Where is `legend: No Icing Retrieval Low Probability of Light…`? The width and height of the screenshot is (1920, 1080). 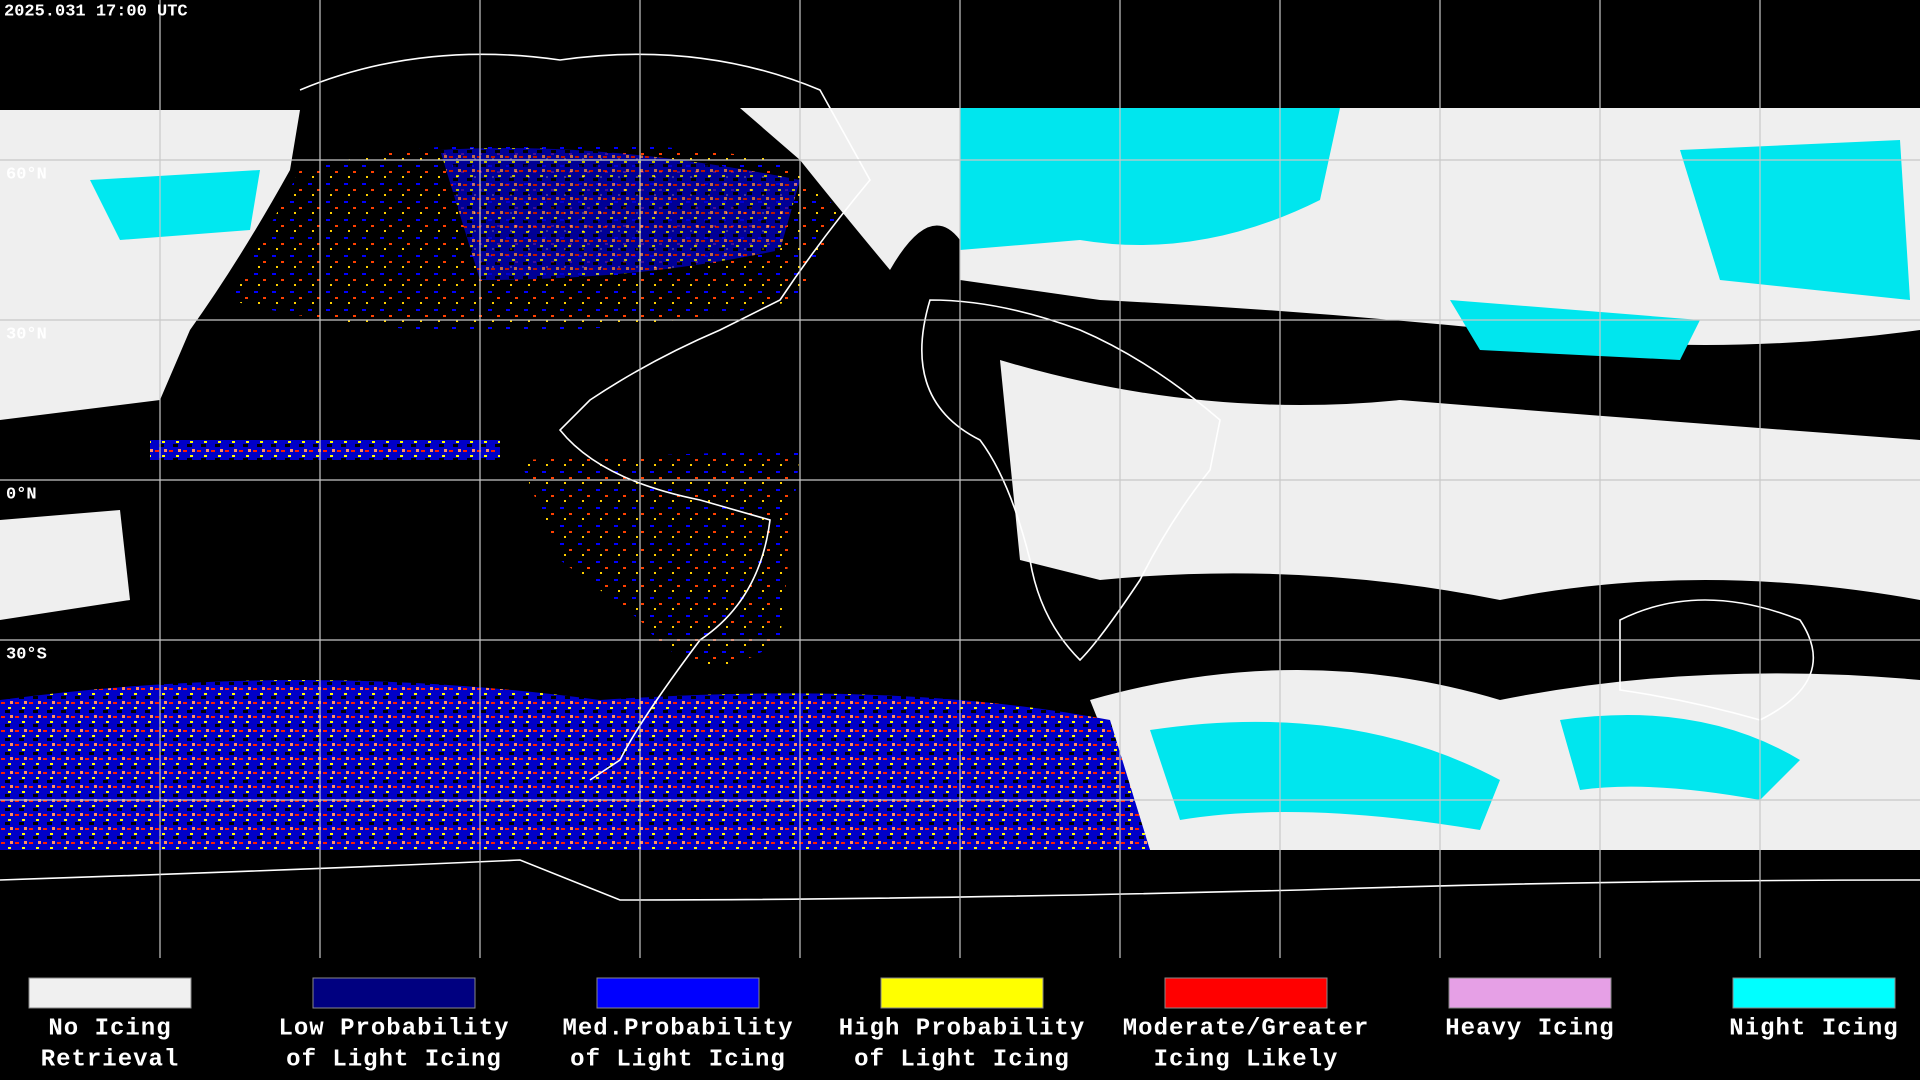 legend: No Icing Retrieval Low Probability of Light… is located at coordinates (963, 1025).